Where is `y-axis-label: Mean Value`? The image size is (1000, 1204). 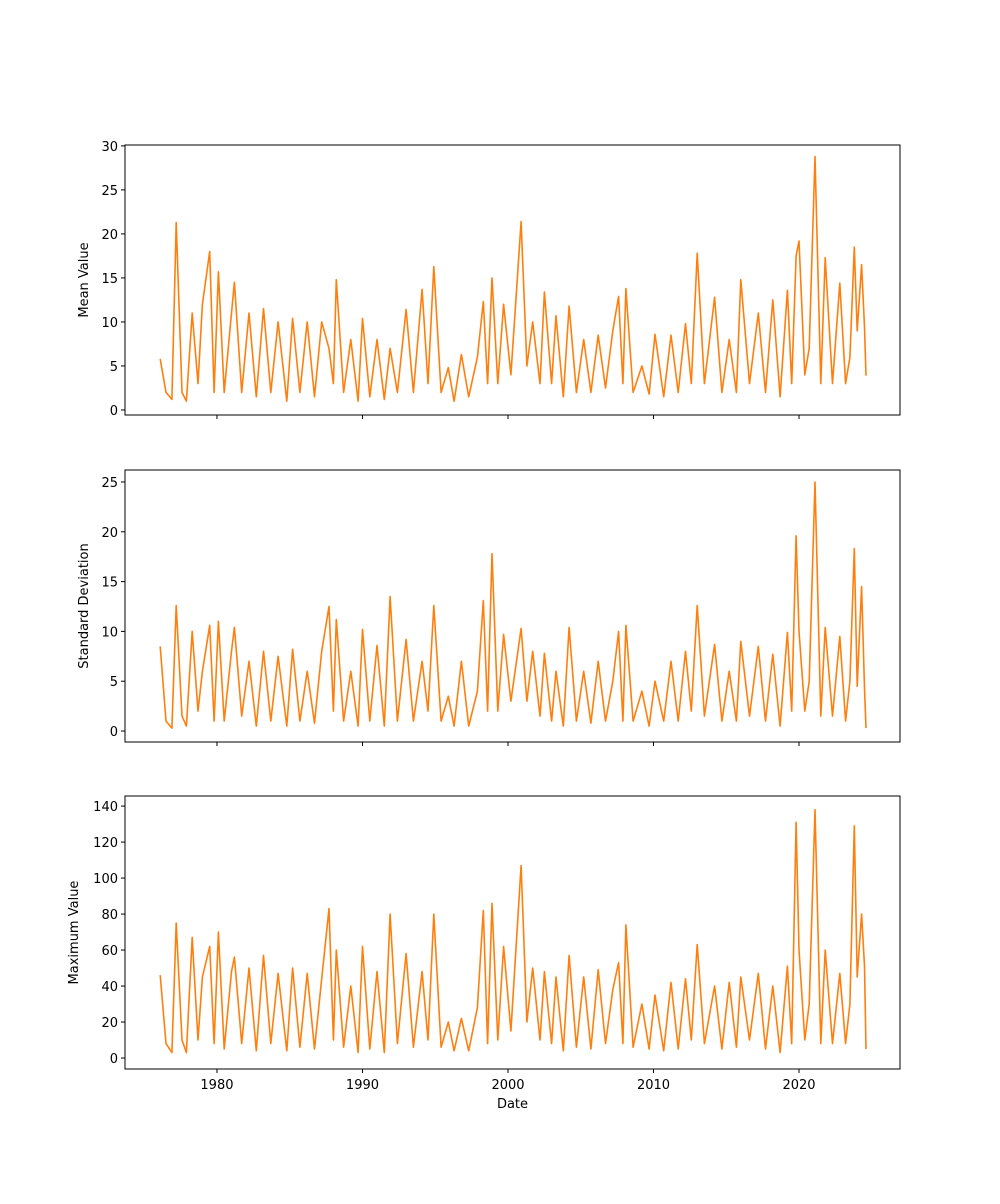
y-axis-label: Mean Value is located at coordinates (84, 279).